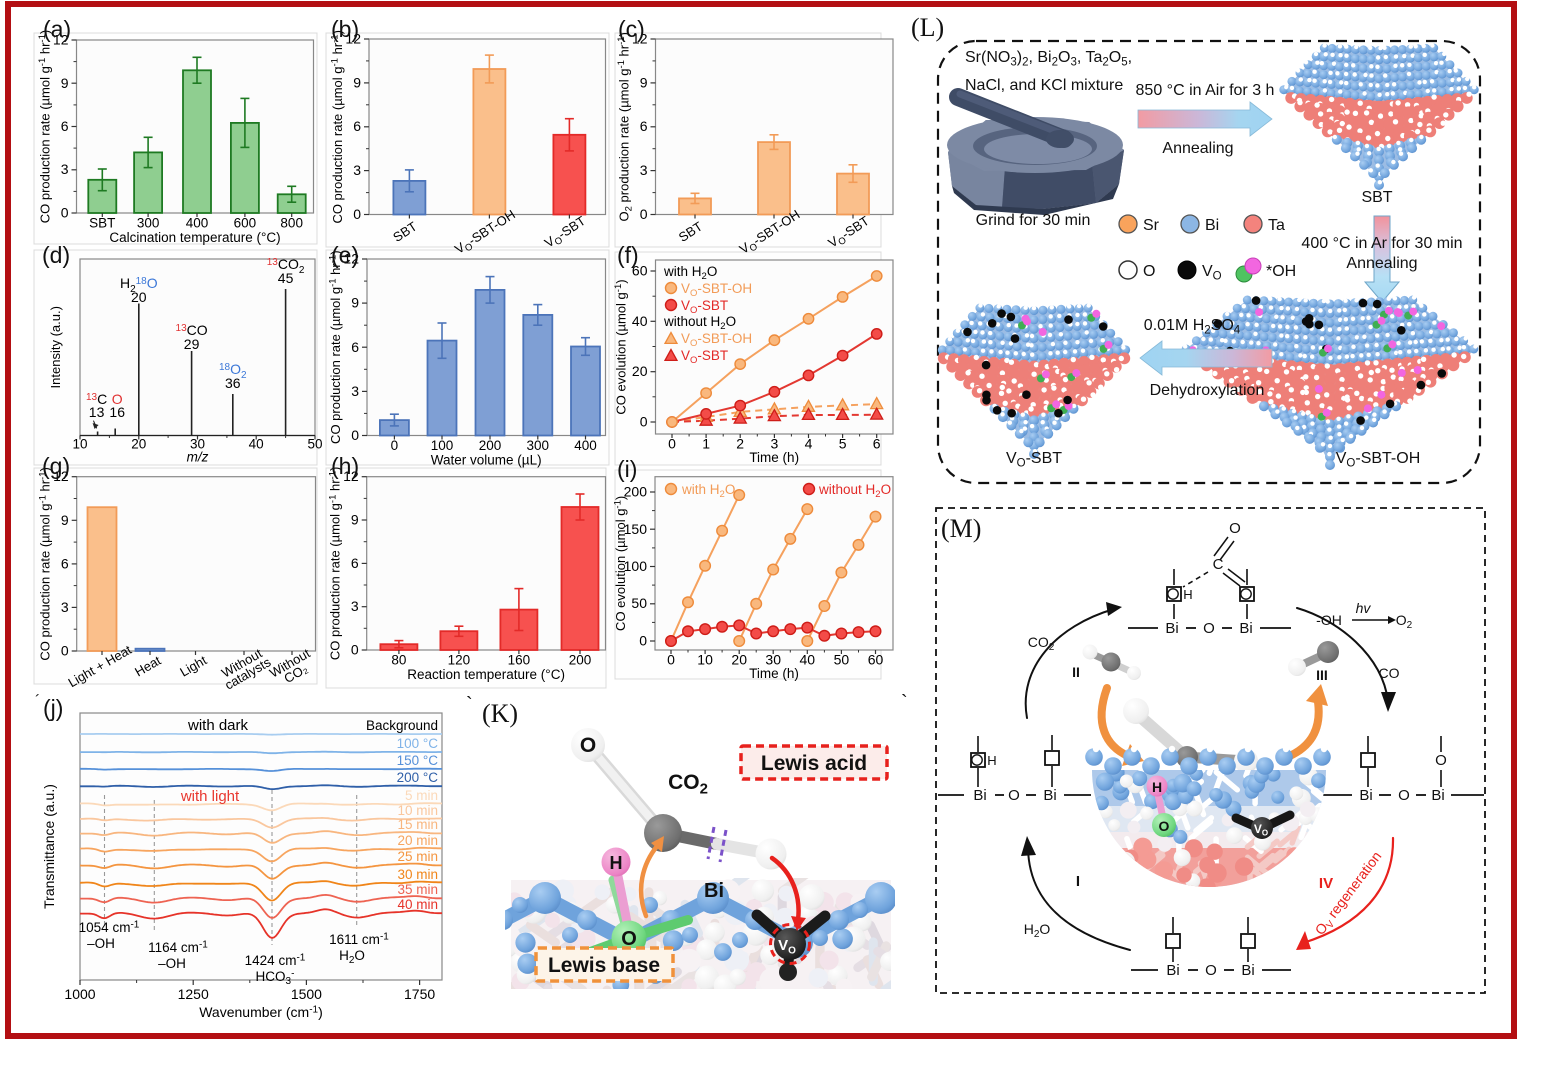 This screenshot has height=1080, width=1559. Describe the element at coordinates (418, 760) in the screenshot. I see `svg-text: 150 °C` at that location.